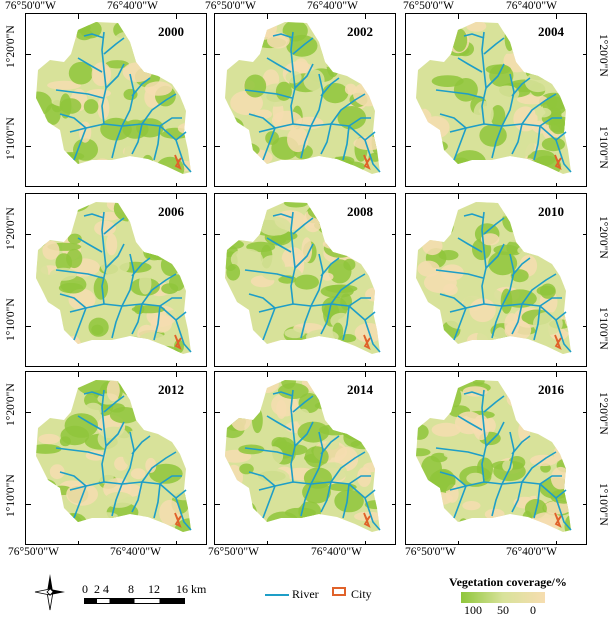 This screenshot has height=618, width=614. I want to click on map-panel: 2000, so click(116, 100).